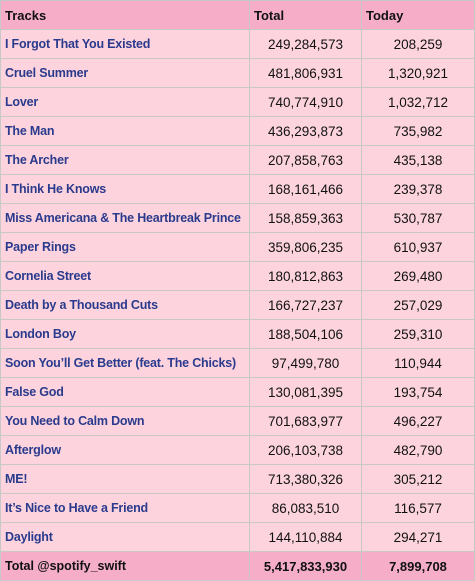 The height and width of the screenshot is (581, 475). I want to click on table-row: Daylight 144,110,884 294,271, so click(237, 537).